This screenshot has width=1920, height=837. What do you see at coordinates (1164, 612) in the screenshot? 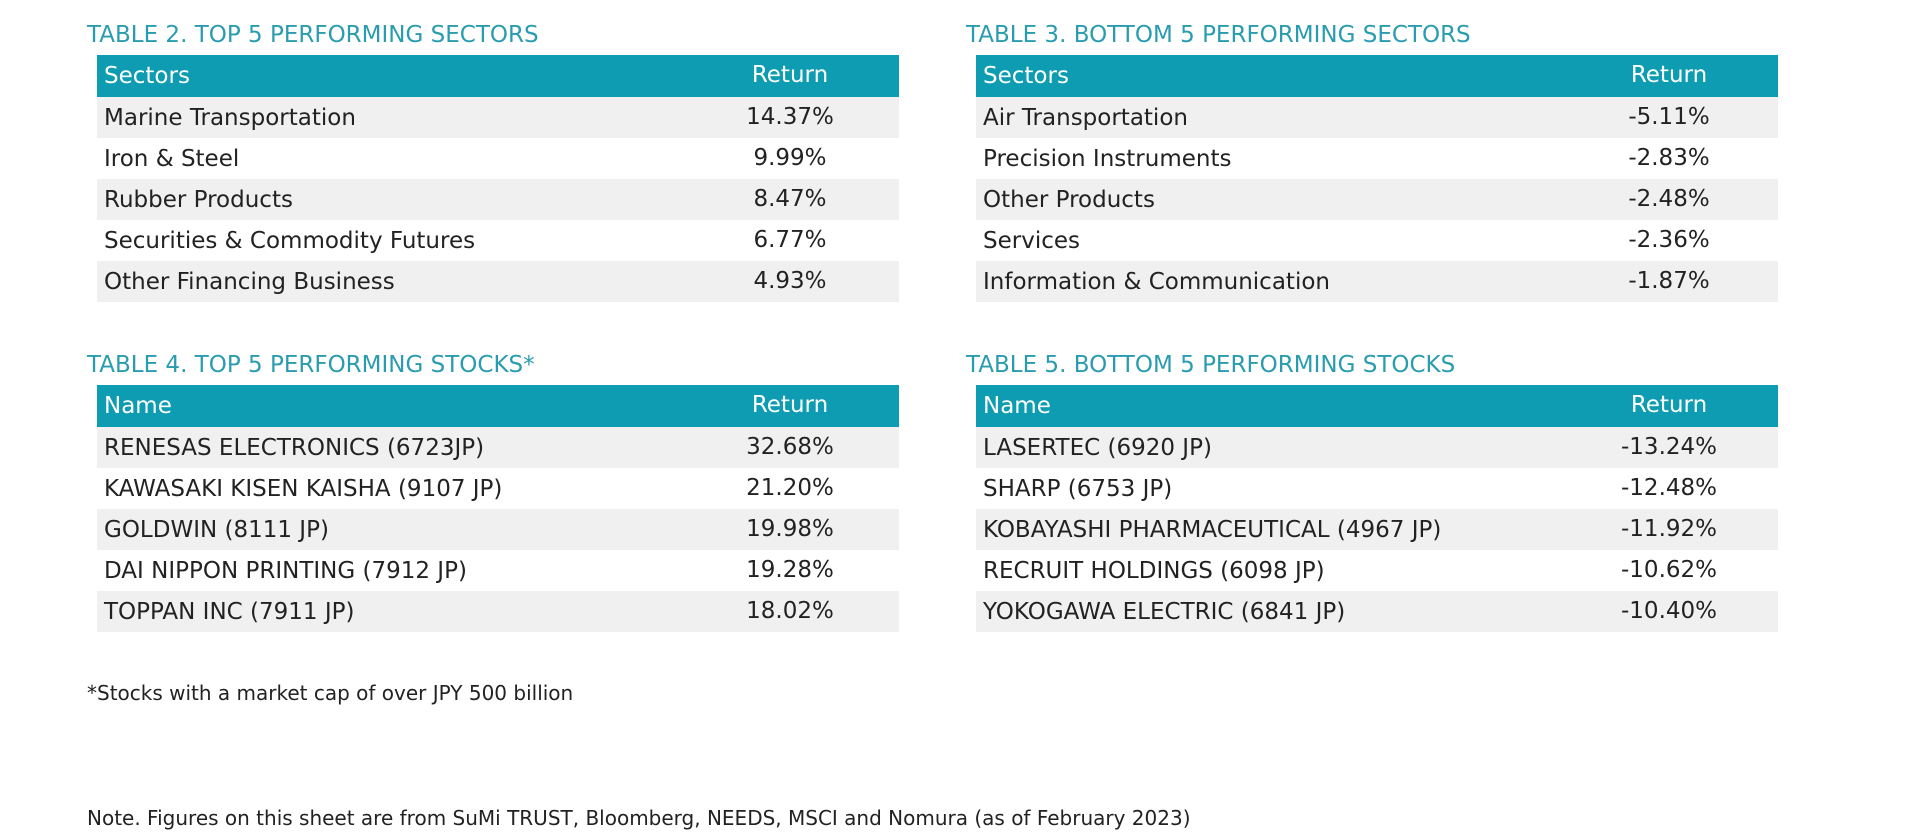
I see `cell: YOKOGAWA ELECTRIC (6841 JP)` at bounding box center [1164, 612].